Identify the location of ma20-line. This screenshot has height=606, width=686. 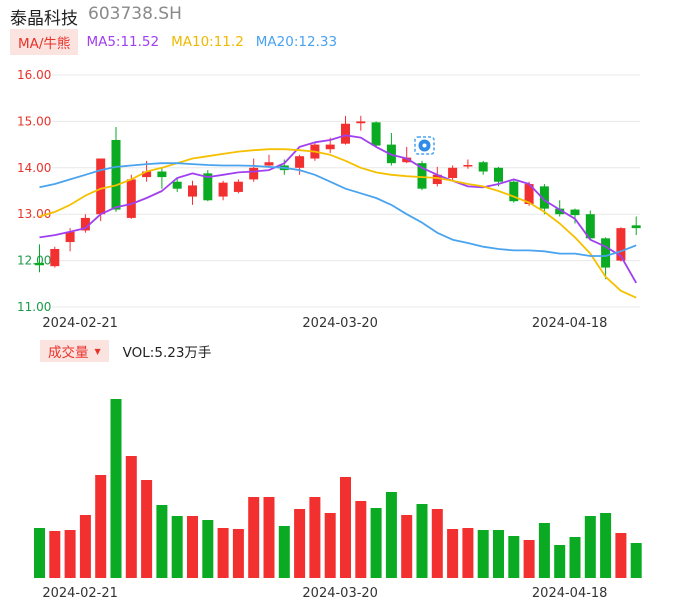
(338, 209).